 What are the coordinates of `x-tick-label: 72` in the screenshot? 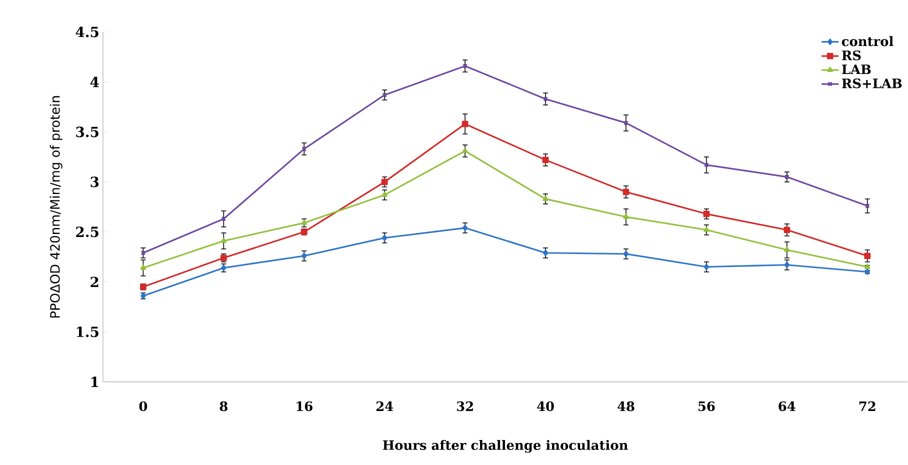 It's located at (867, 406).